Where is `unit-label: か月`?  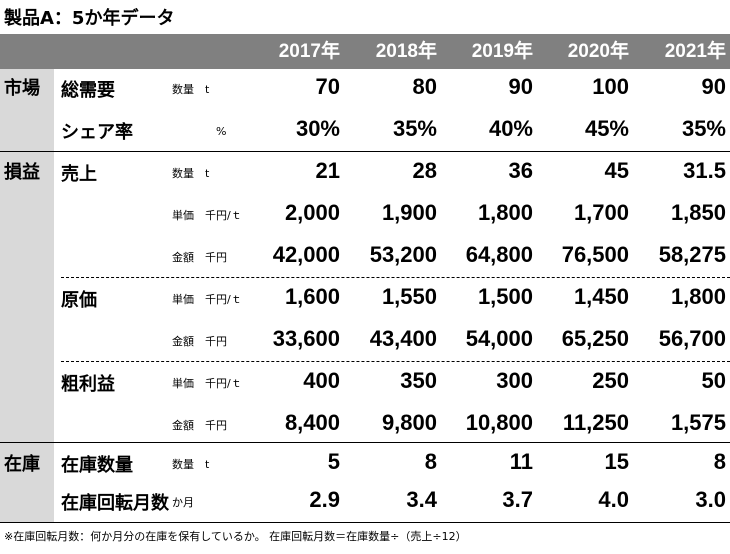 unit-label: か月 is located at coordinates (183, 502).